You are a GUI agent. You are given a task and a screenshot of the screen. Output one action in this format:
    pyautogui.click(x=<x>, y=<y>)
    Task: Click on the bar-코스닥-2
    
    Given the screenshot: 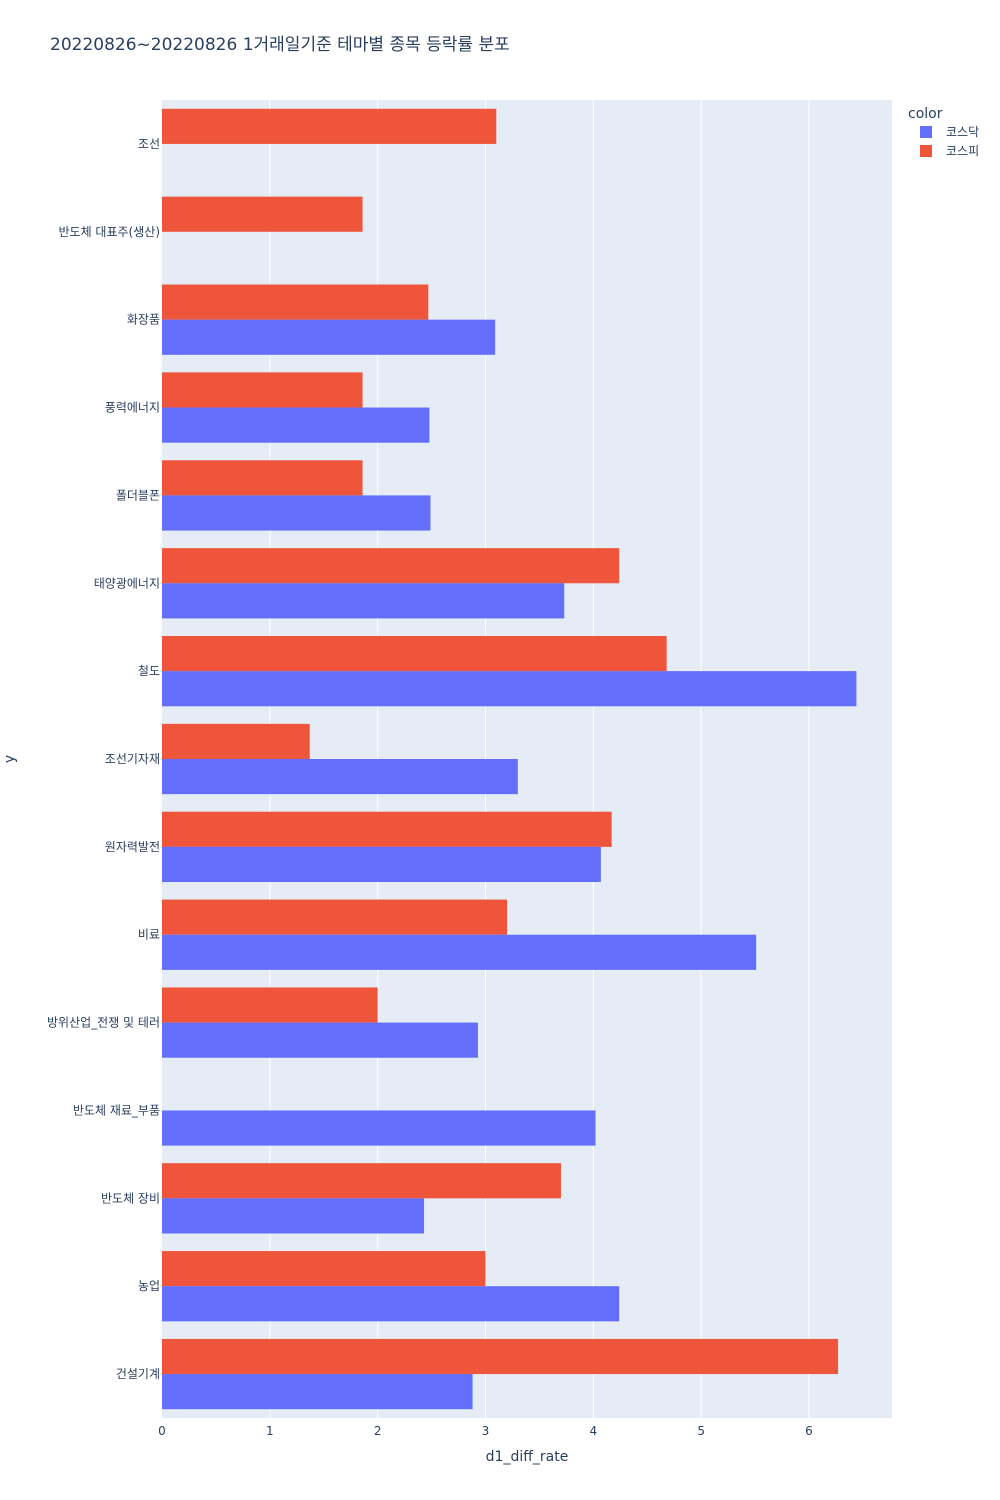 What is the action you would take?
    pyautogui.click(x=329, y=337)
    